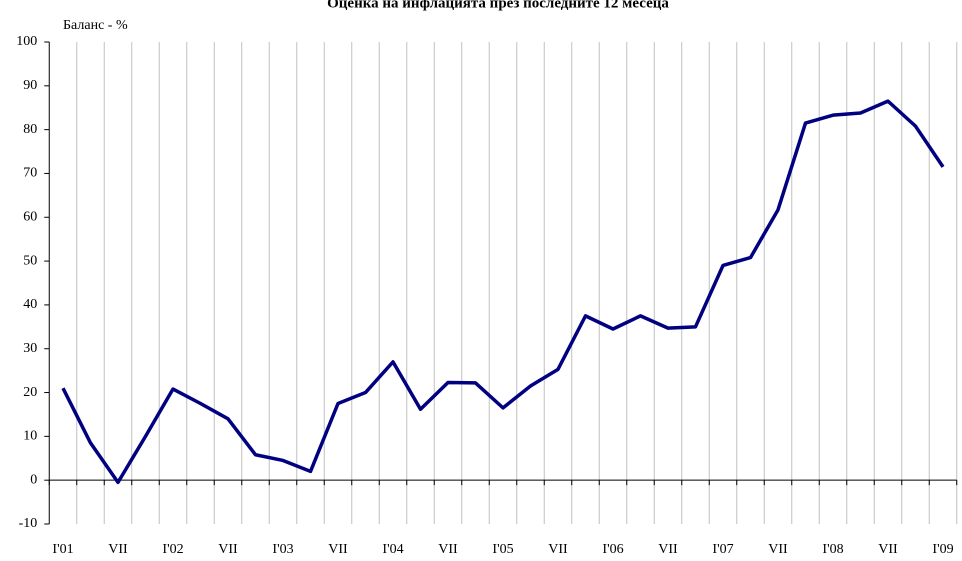 This screenshot has width=962, height=561. What do you see at coordinates (30, 260) in the screenshot?
I see `y-tick-label: 50` at bounding box center [30, 260].